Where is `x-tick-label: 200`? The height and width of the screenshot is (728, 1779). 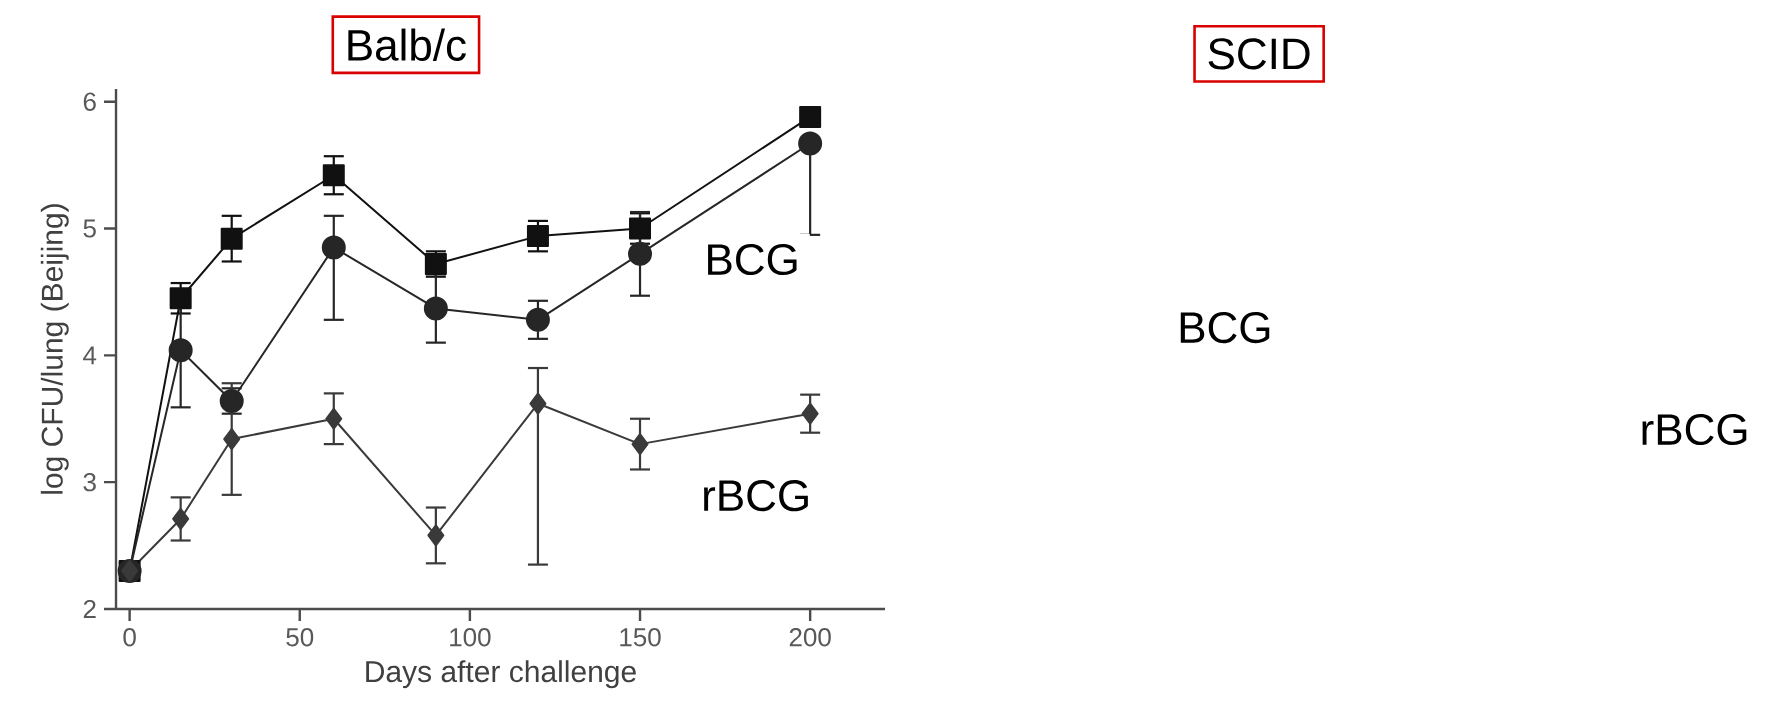
x-tick-label: 200 is located at coordinates (810, 637).